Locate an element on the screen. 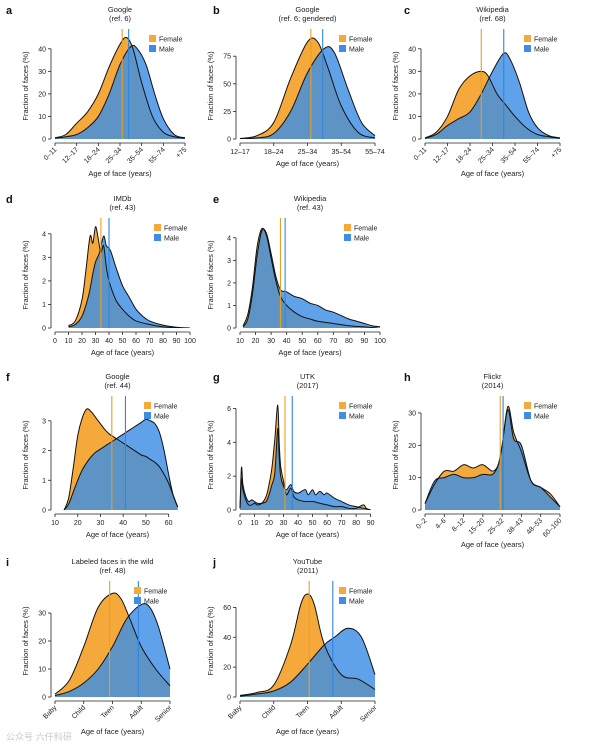 The height and width of the screenshot is (747, 594). watermark: 公众号 六仟科研 is located at coordinates (39, 737).